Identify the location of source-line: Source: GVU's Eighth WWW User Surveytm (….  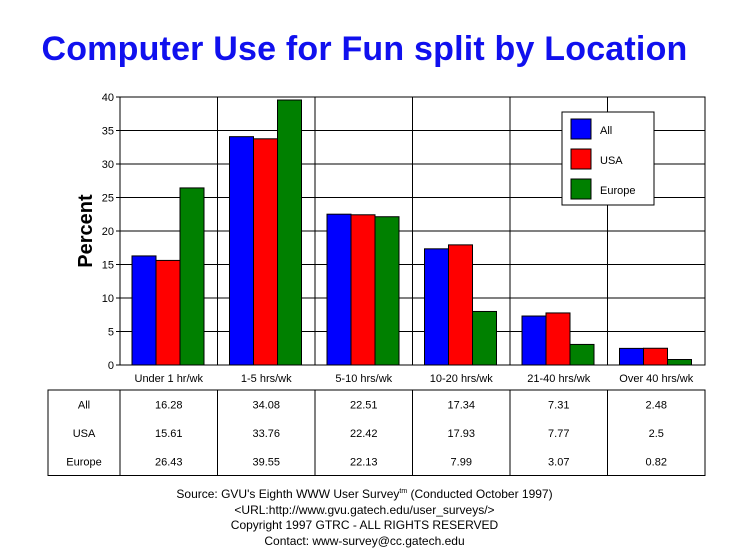
(364, 493).